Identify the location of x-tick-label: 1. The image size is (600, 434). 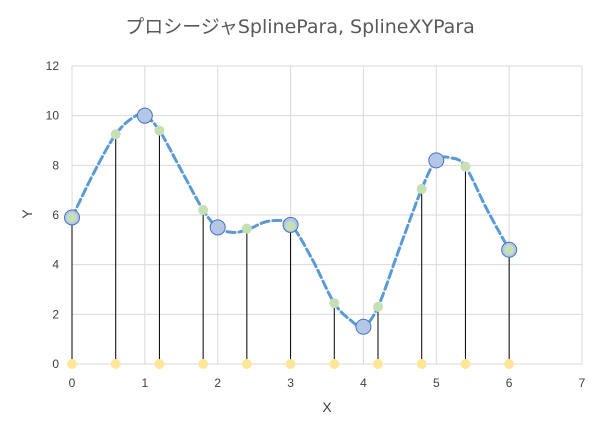
(145, 383).